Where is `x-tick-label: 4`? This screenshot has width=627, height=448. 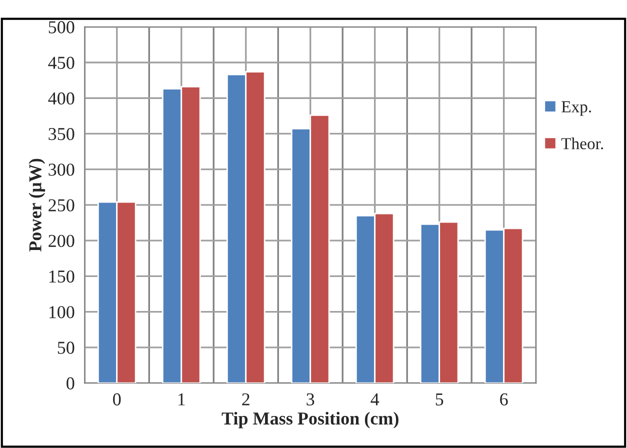 x-tick-label: 4 is located at coordinates (375, 399).